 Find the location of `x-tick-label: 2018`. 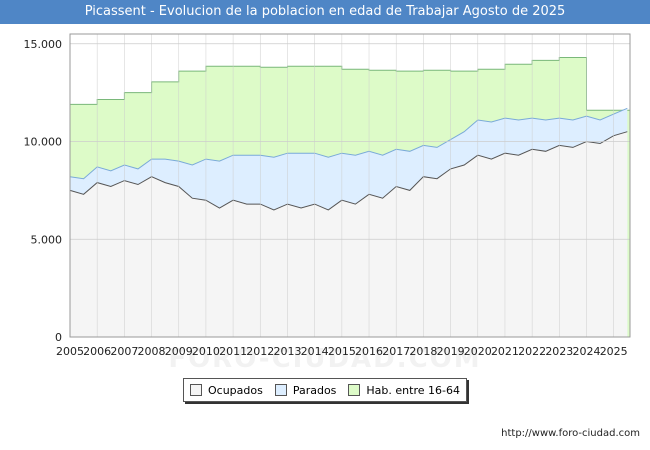

x-tick-label: 2018 is located at coordinates (423, 351).